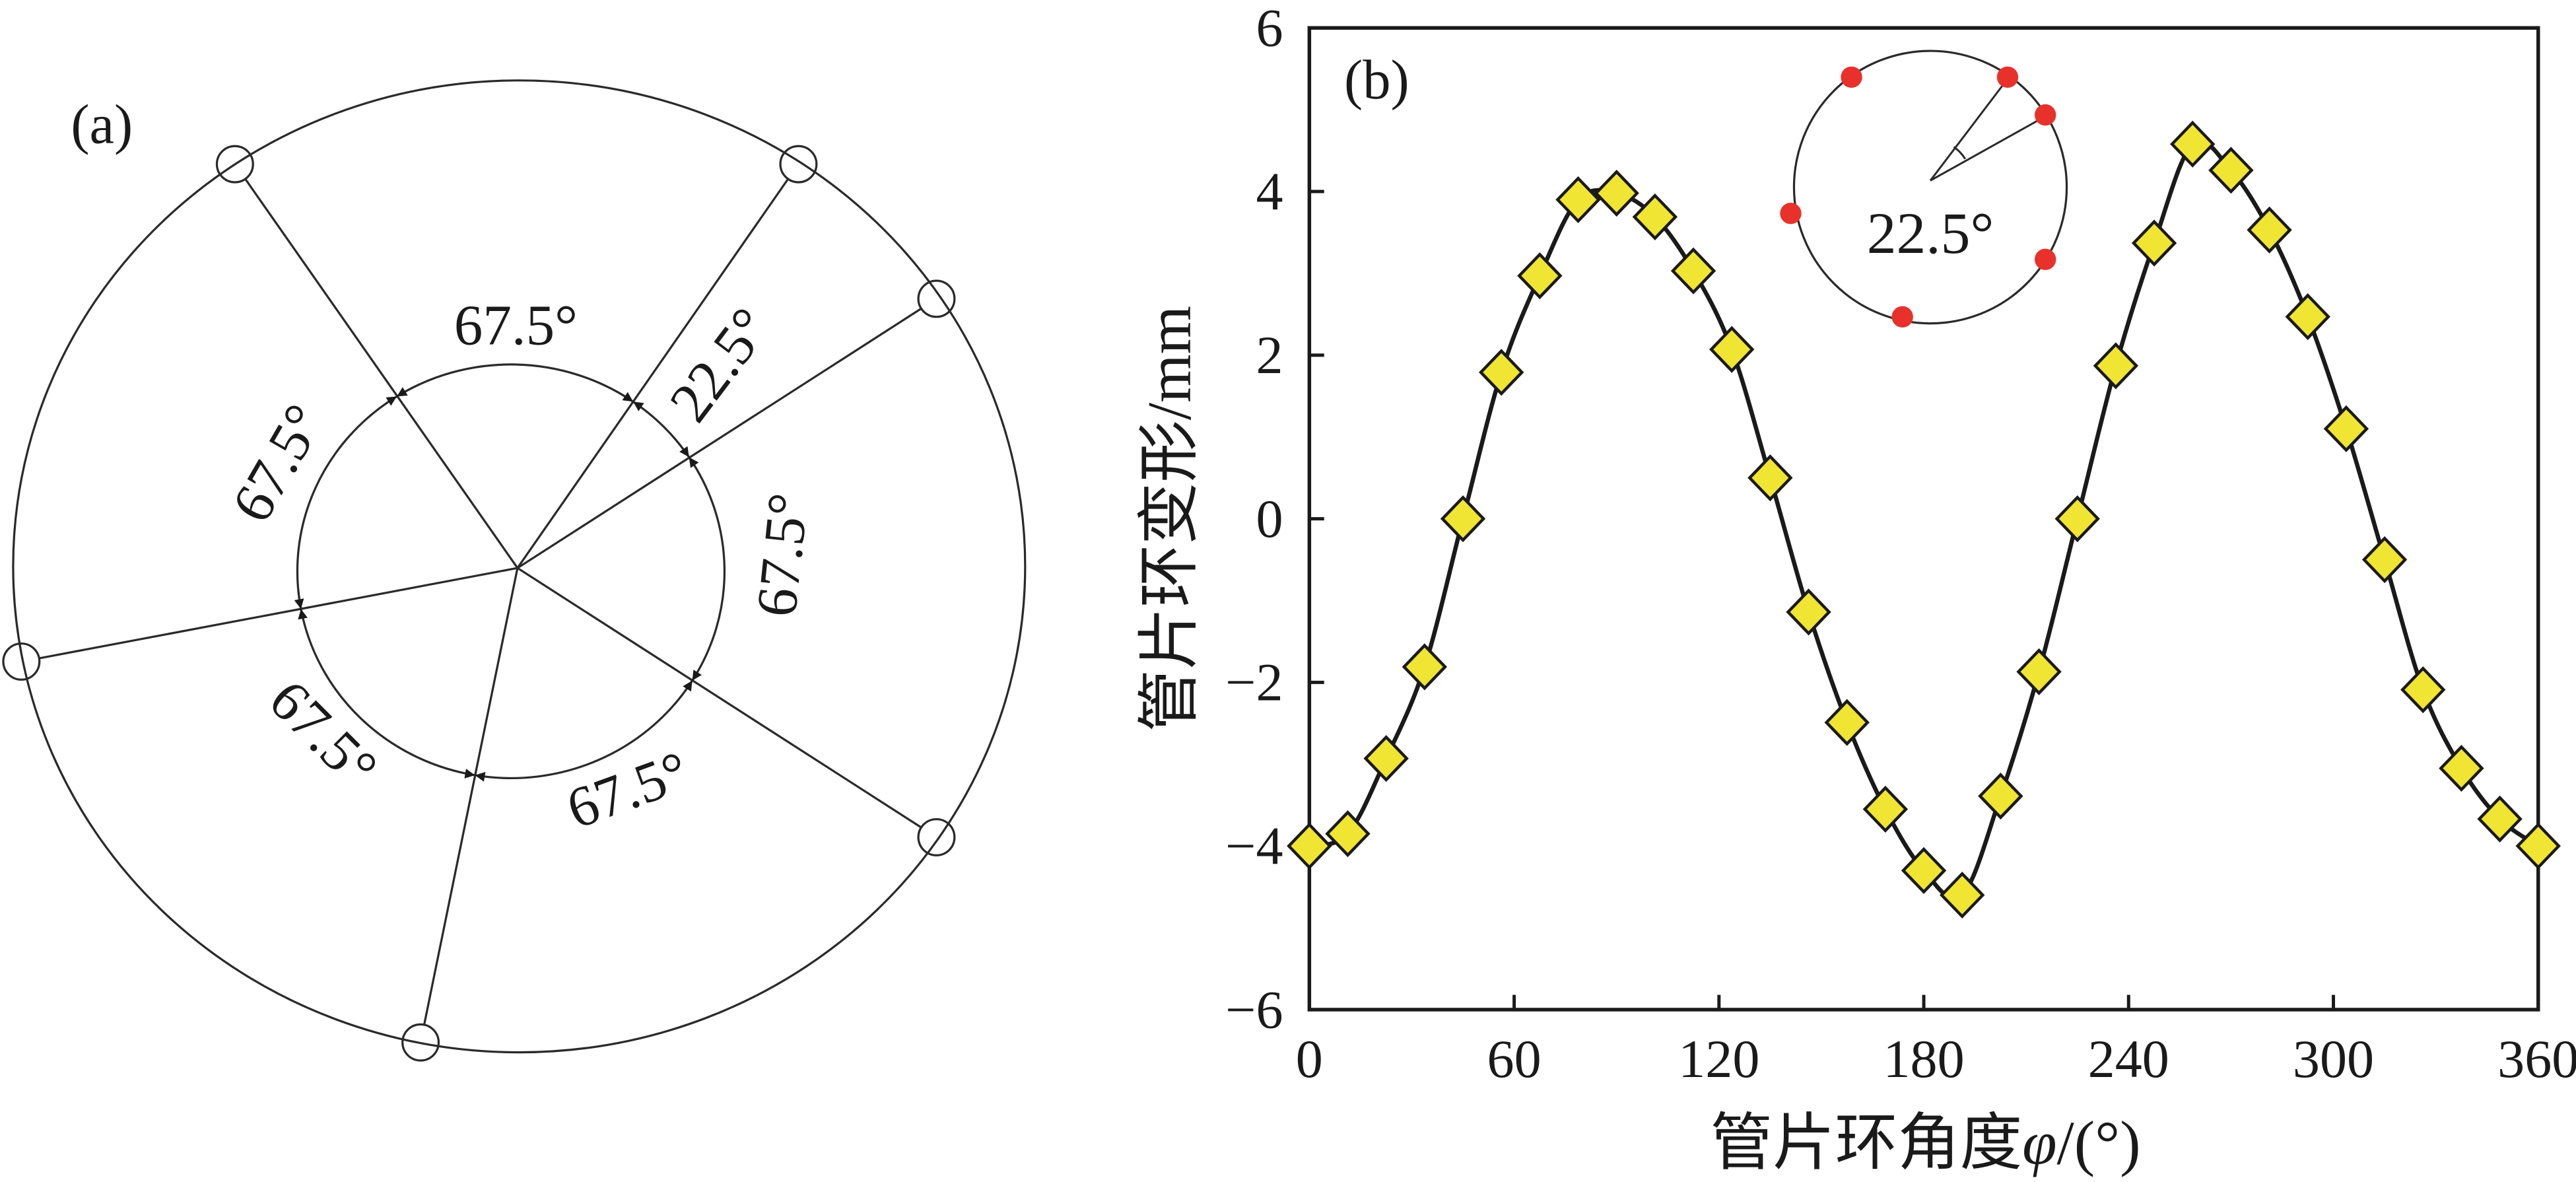 The image size is (2576, 1182). Describe the element at coordinates (1930, 234) in the screenshot. I see `inset-angle-label: 22.5°` at that location.